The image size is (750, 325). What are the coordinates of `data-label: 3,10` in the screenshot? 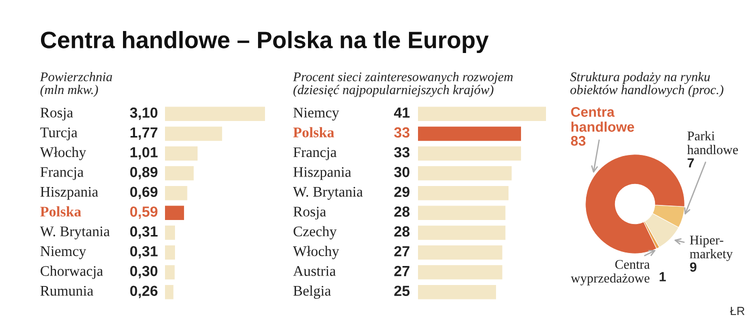 It's located at (144, 113).